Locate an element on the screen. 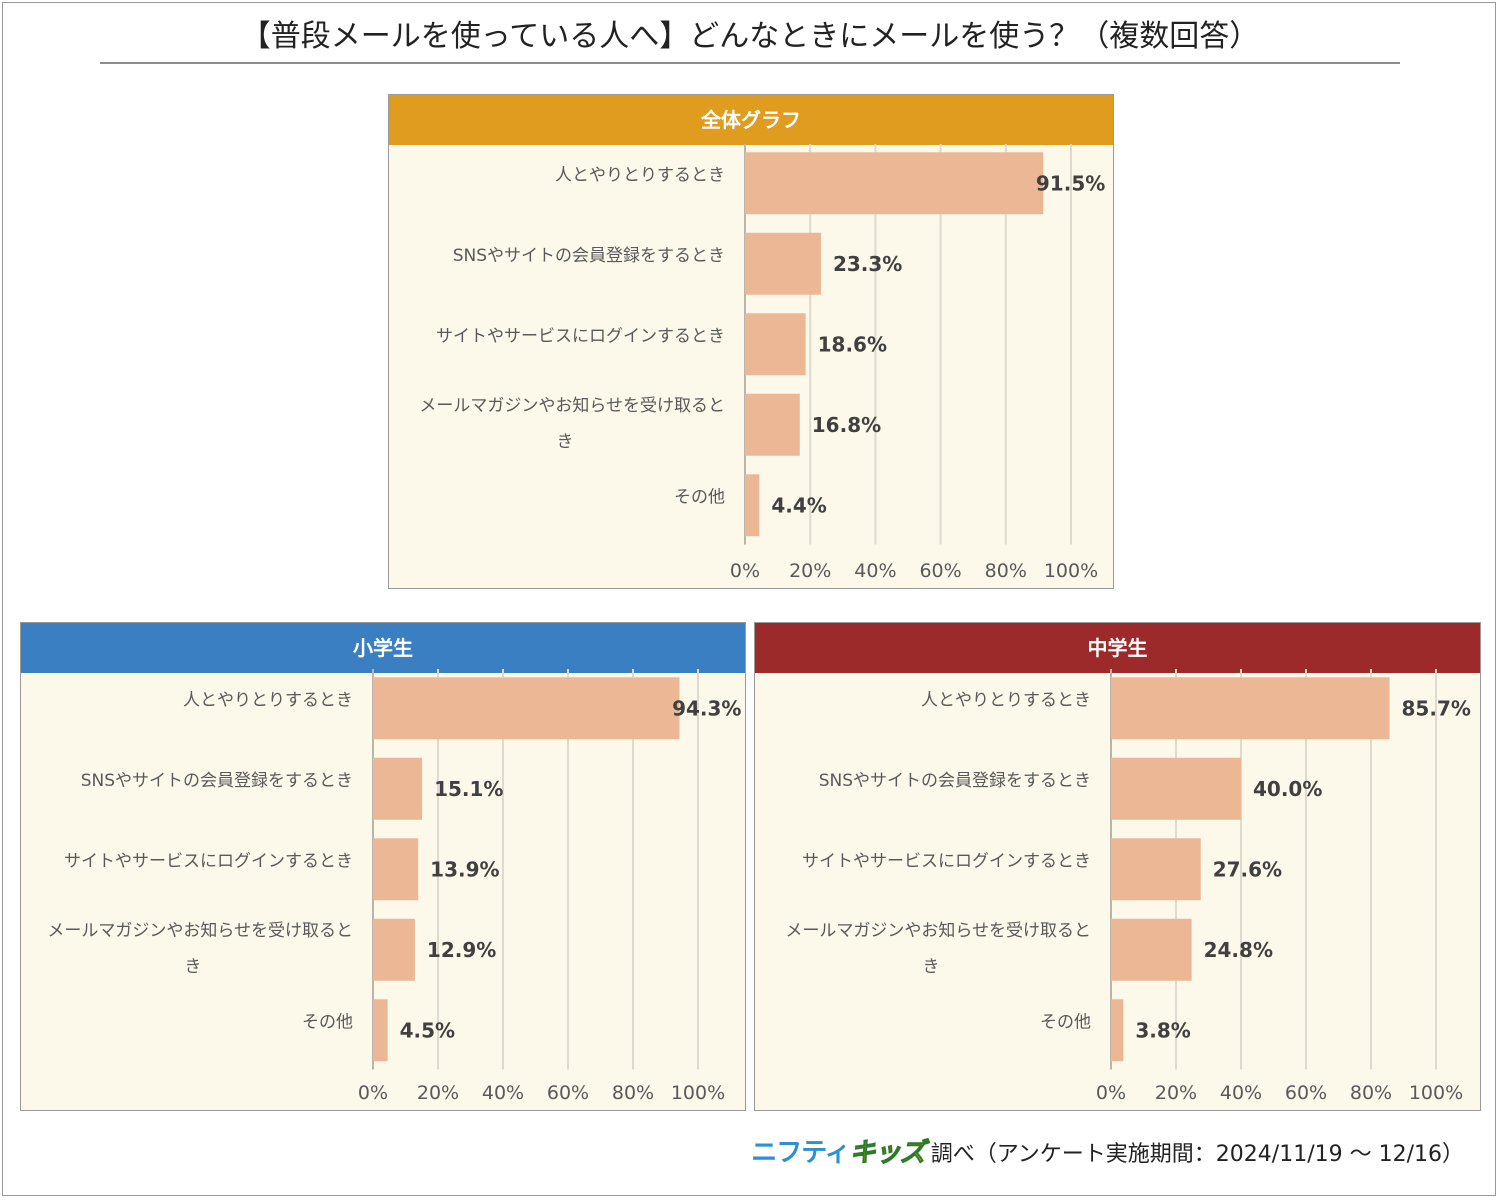 The height and width of the screenshot is (1200, 1500). logo-text-nifty: ニフティ is located at coordinates (800, 1153).